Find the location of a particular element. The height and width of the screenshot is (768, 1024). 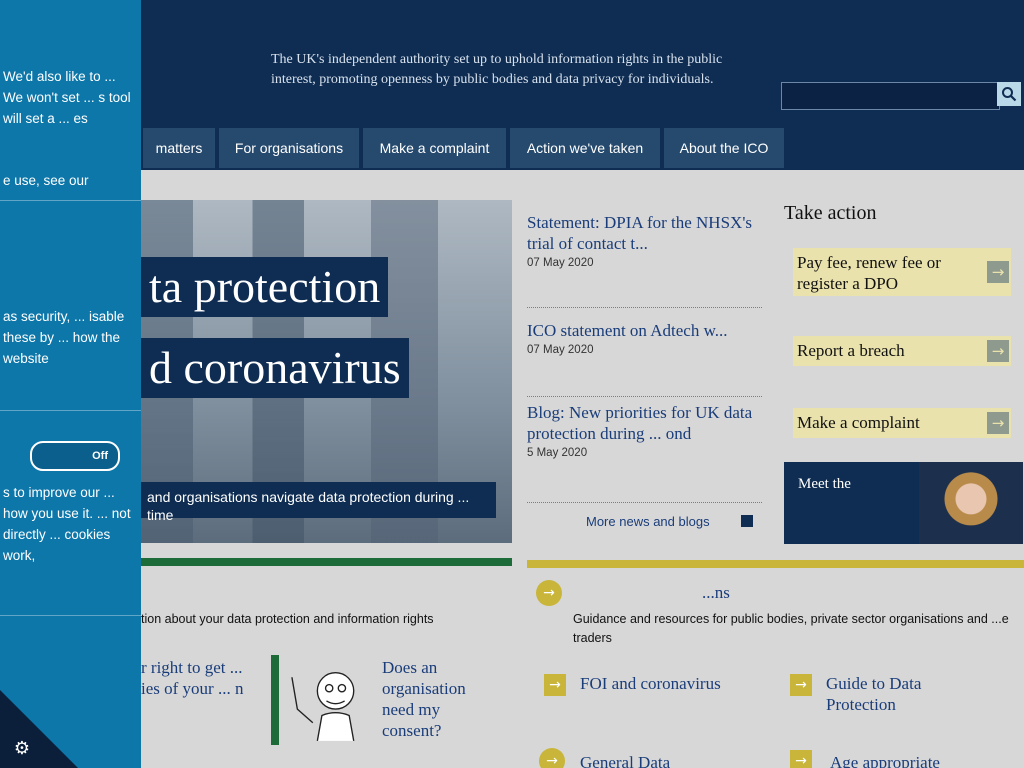

section-bar-yellow is located at coordinates (775, 564).